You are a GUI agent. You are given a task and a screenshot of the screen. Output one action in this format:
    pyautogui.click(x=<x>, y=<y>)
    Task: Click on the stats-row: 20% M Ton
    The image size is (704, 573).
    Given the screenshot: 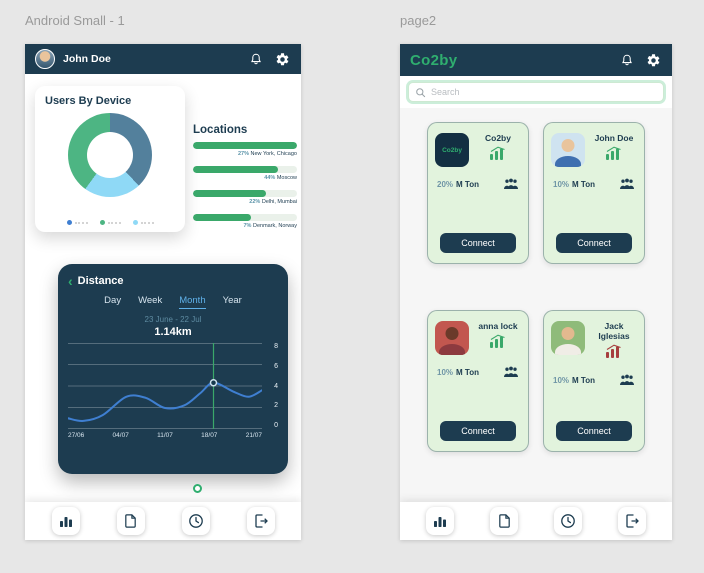 What is the action you would take?
    pyautogui.click(x=478, y=184)
    